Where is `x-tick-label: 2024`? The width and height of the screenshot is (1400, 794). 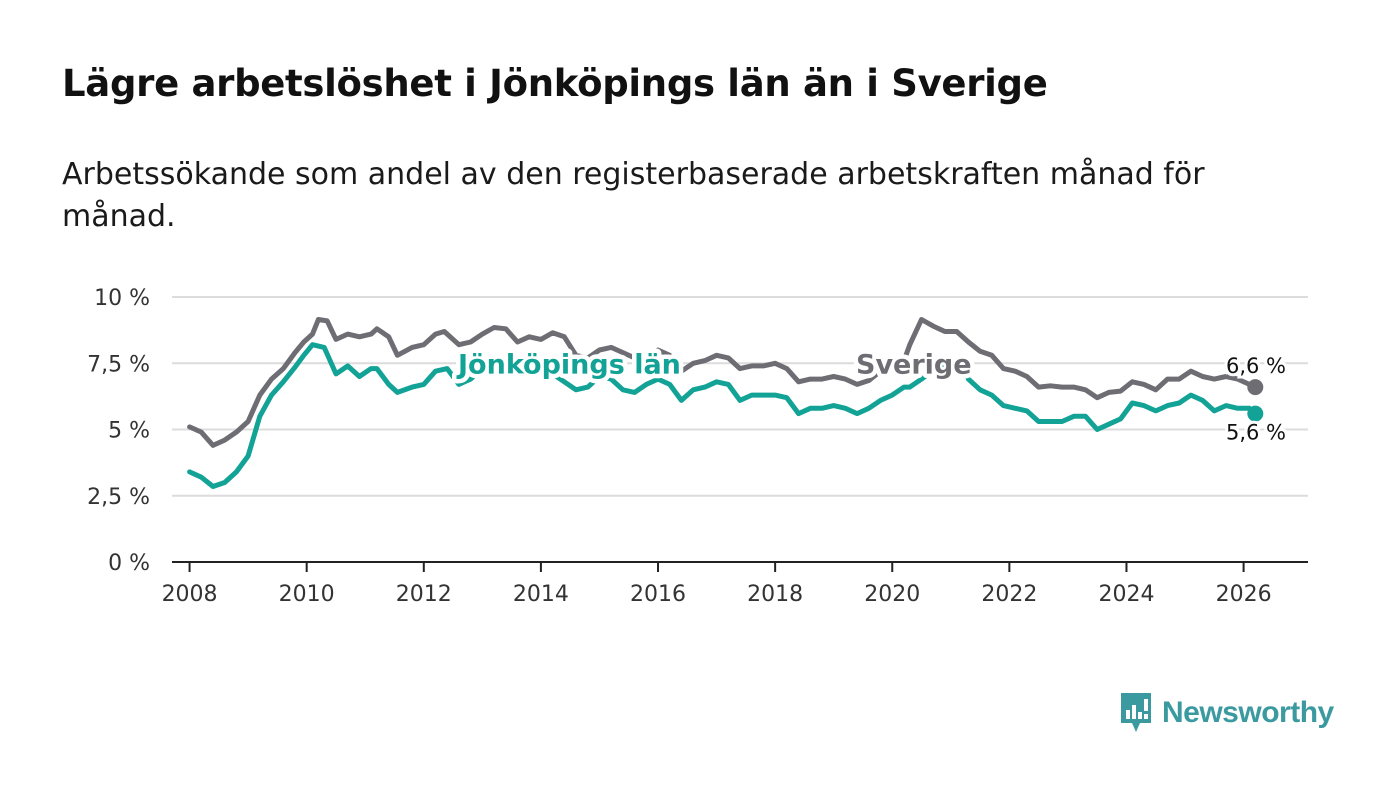
x-tick-label: 2024 is located at coordinates (1126, 594).